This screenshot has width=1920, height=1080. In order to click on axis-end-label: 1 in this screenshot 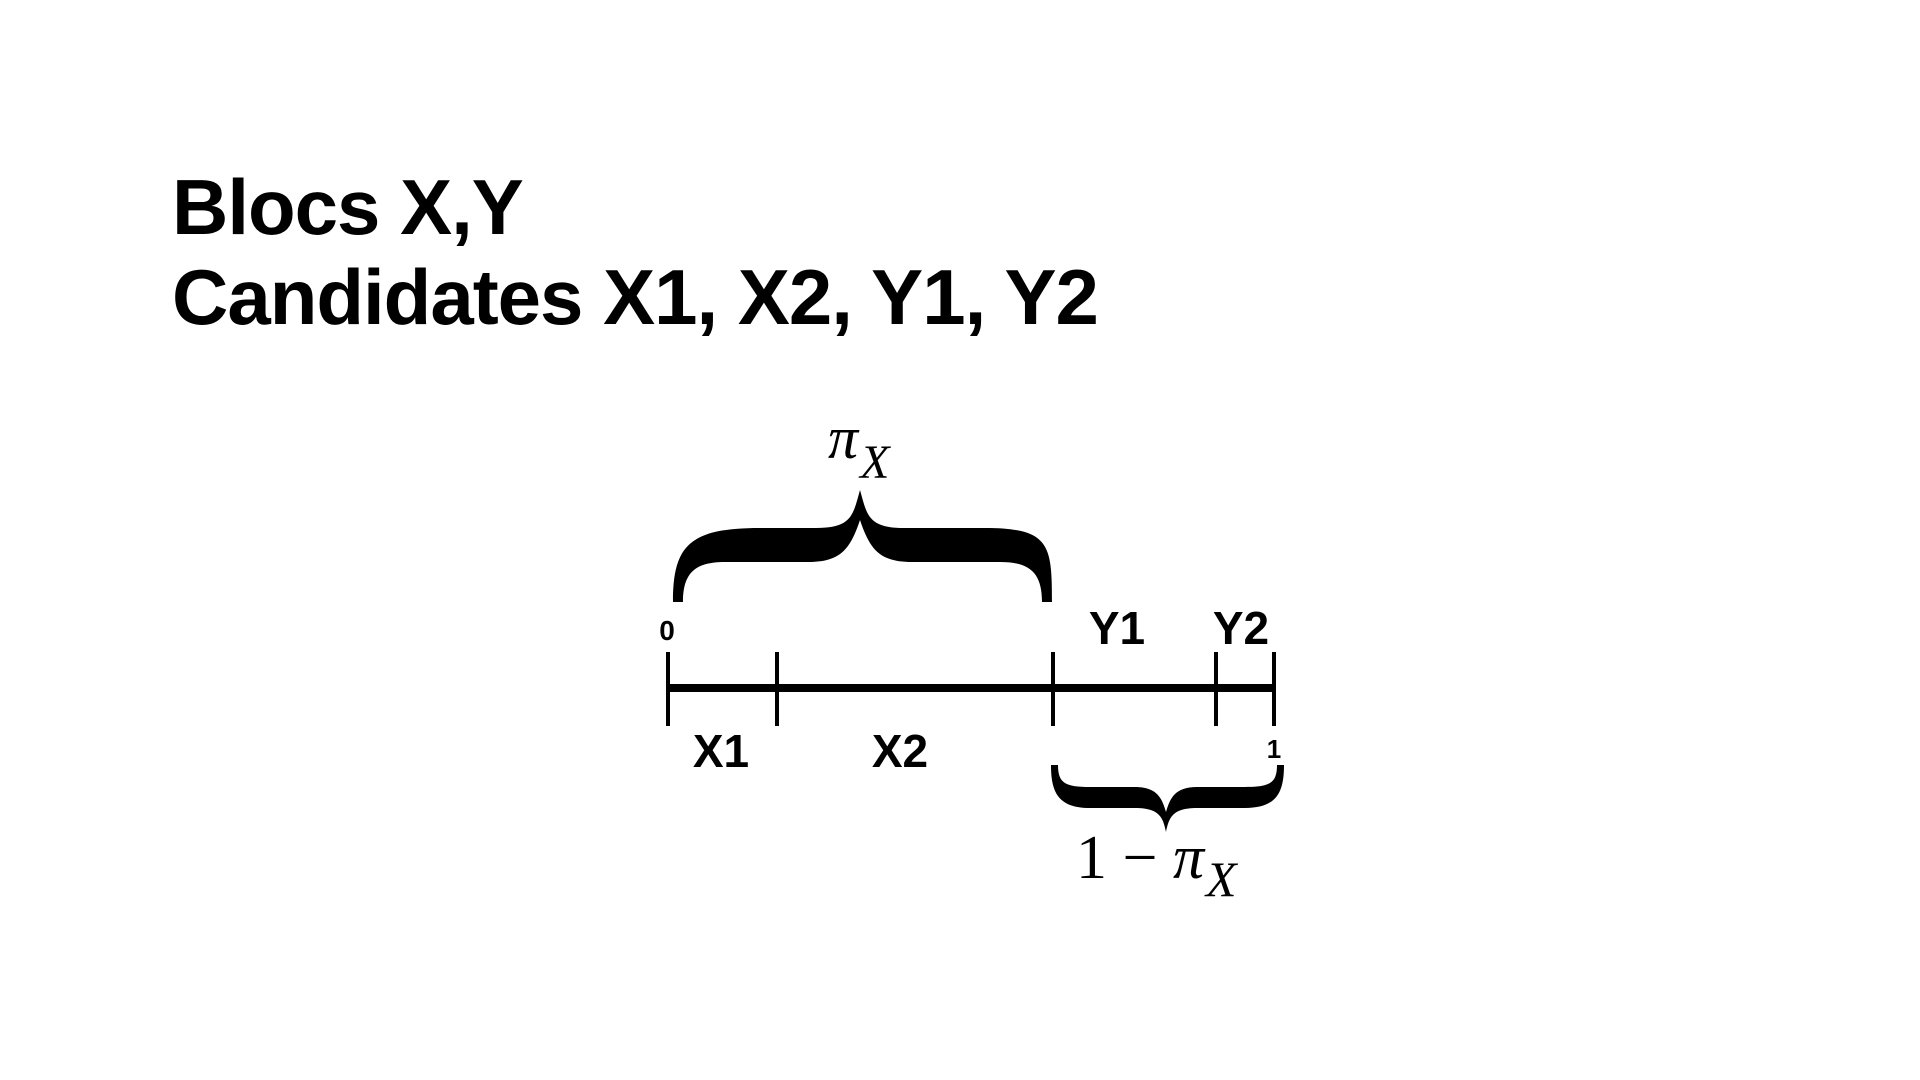, I will do `click(1274, 749)`.